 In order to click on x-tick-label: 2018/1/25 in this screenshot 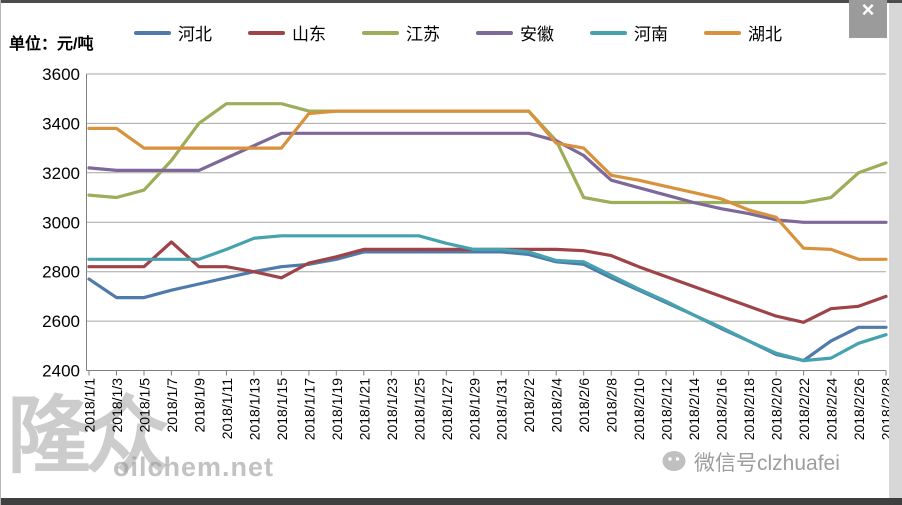, I will do `click(419, 409)`.